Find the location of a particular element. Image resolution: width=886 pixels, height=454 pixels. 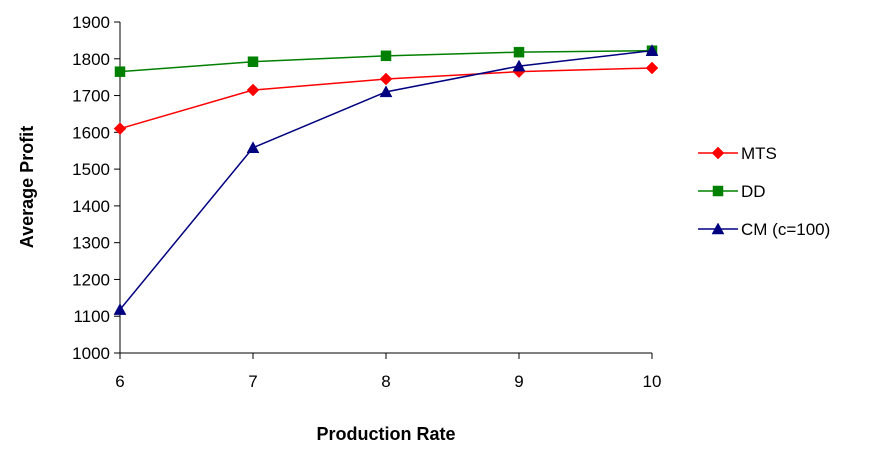

x-tick-label: 7 is located at coordinates (252, 381).